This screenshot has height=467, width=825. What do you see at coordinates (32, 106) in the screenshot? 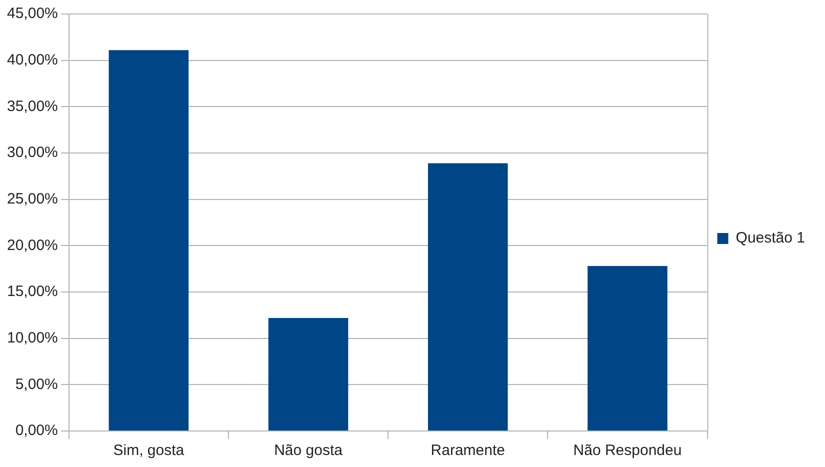
I see `y-tick-label: 35,00%` at bounding box center [32, 106].